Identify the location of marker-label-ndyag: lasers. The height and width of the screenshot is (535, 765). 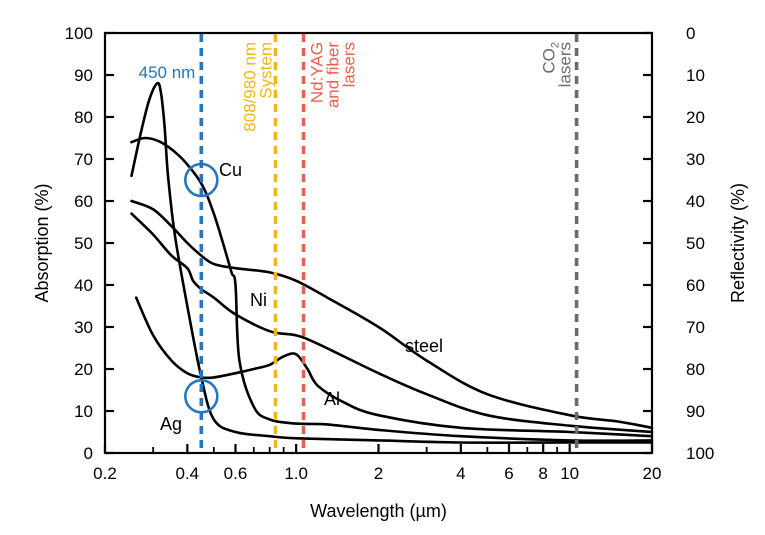
(349, 64).